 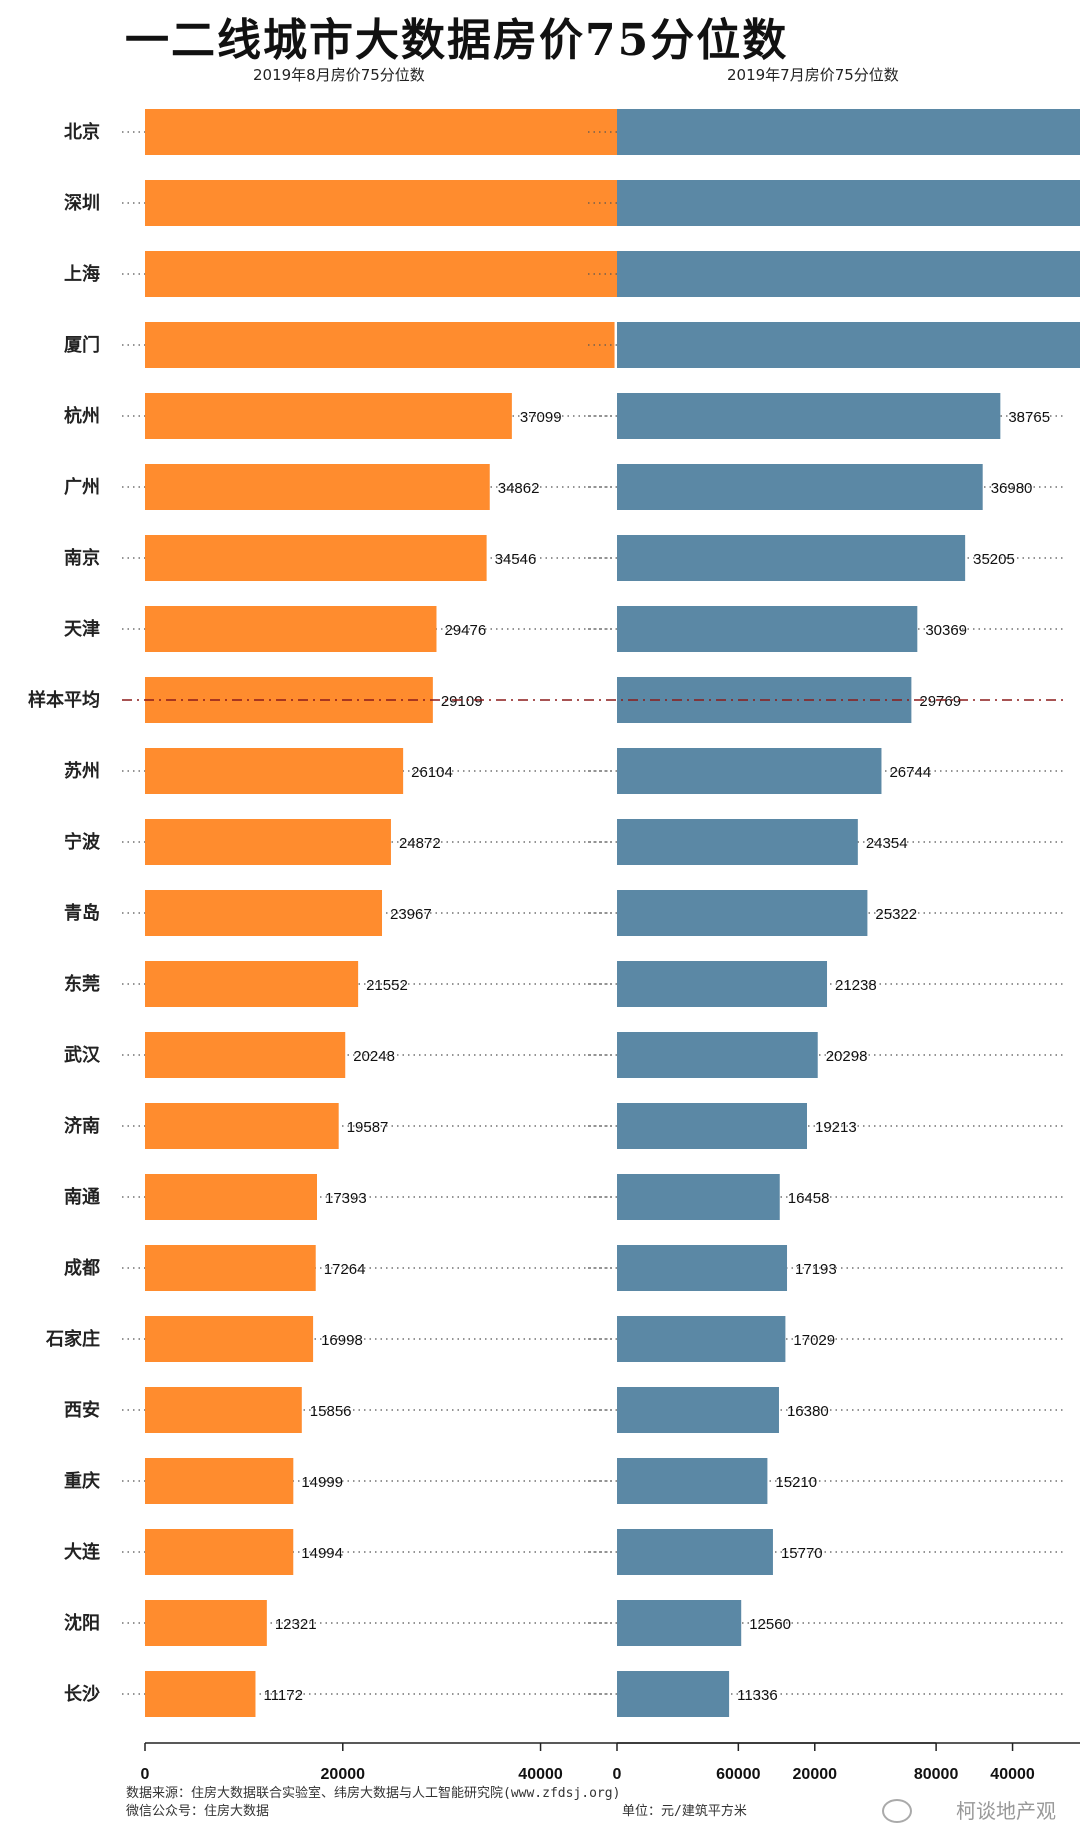 I want to click on category-label: 宁波, so click(x=82, y=842).